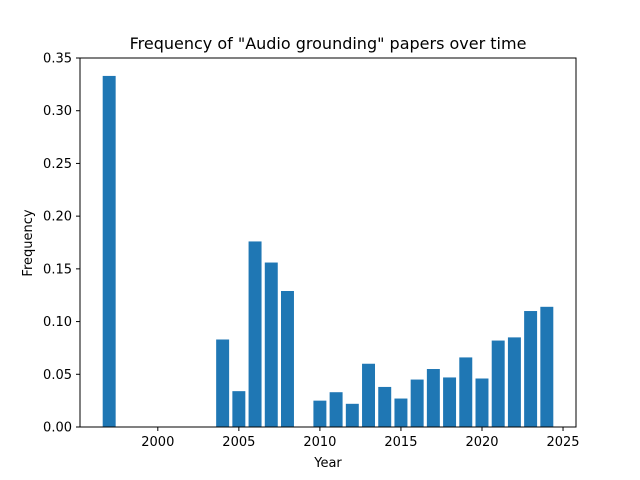 Image resolution: width=640 pixels, height=480 pixels. I want to click on x-tick-label: 2020, so click(481, 442).